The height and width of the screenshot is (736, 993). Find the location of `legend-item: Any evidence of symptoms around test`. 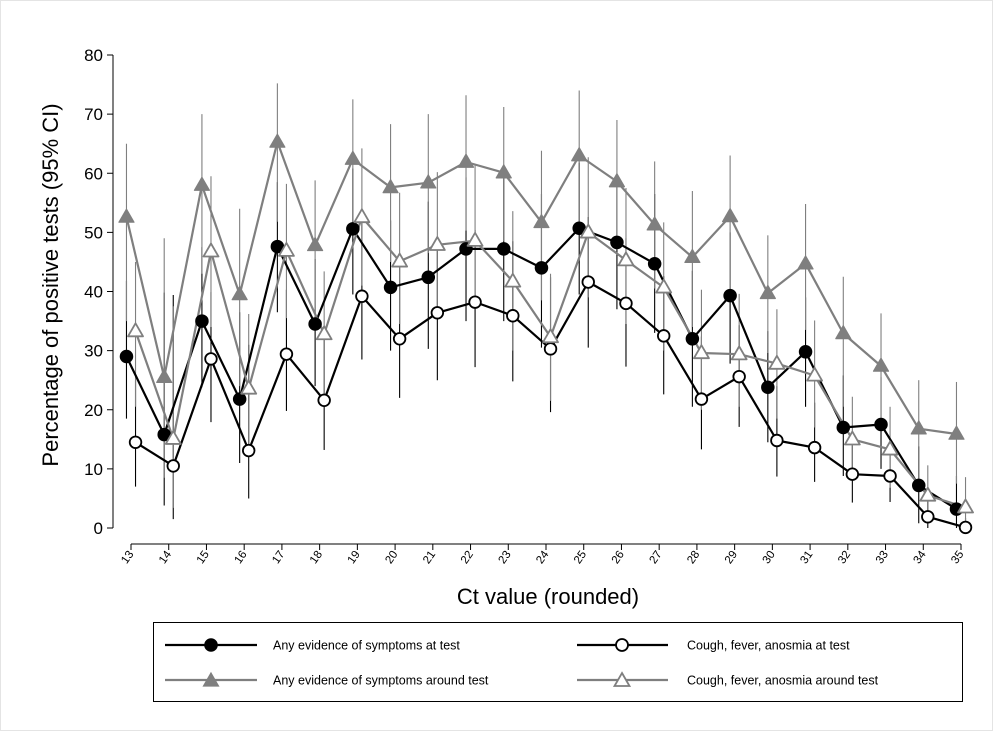

legend-item: Any evidence of symptoms around test is located at coordinates (327, 679).